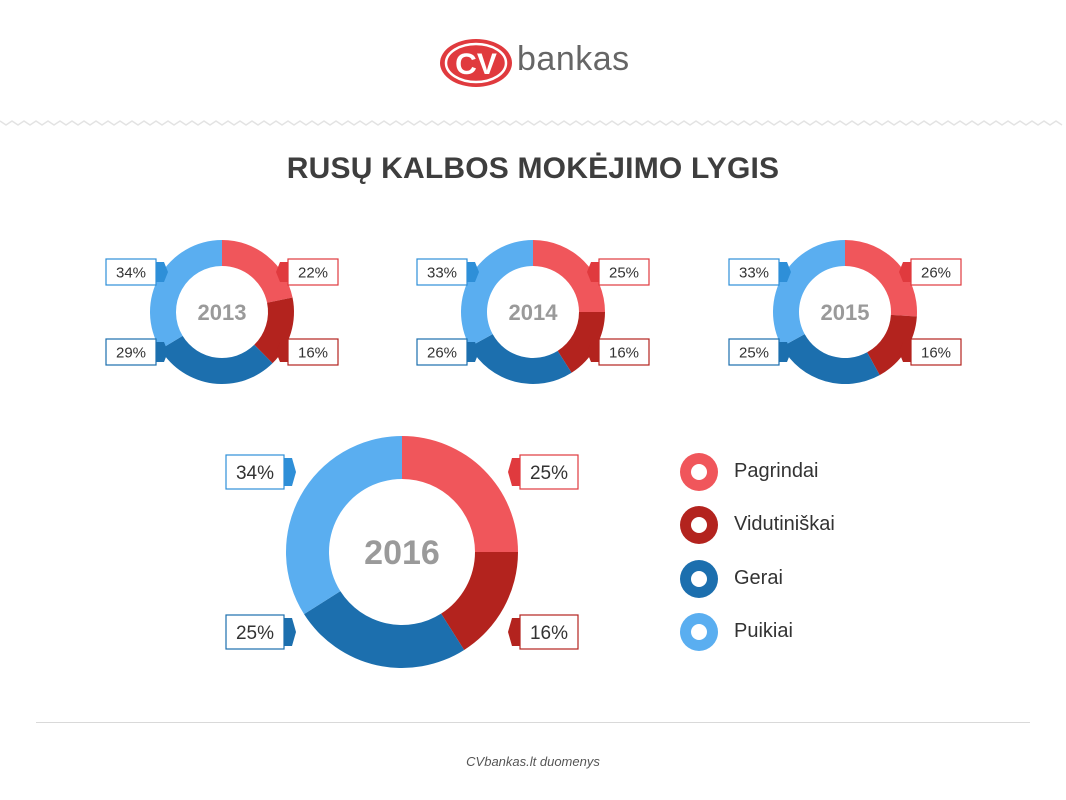 The width and height of the screenshot is (1066, 800). I want to click on legend-label: Pagrindai, so click(776, 471).